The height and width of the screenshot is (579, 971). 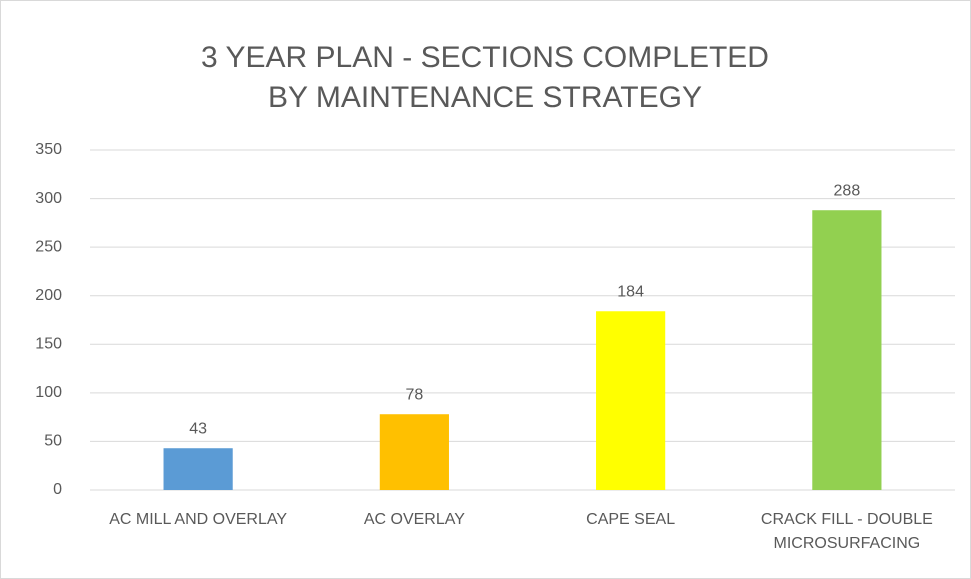 What do you see at coordinates (198, 428) in the screenshot?
I see `data-label: 43` at bounding box center [198, 428].